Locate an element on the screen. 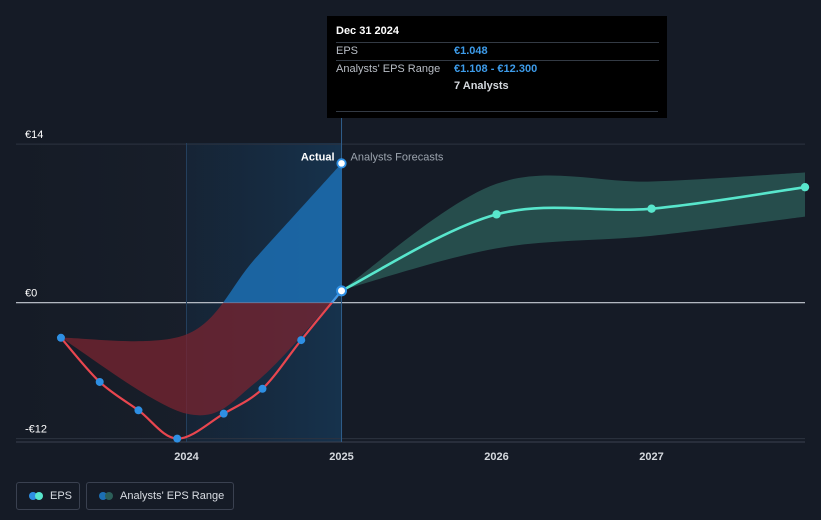  legend-range: Analysts' EPS Range is located at coordinates (160, 496).